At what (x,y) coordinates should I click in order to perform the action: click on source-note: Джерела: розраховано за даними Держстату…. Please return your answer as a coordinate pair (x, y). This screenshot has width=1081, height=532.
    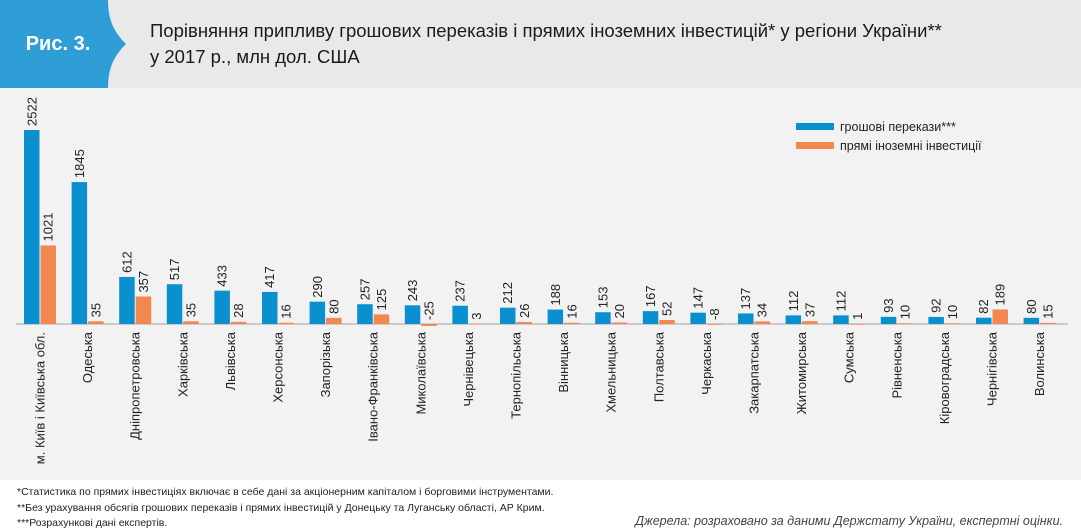
    Looking at the image, I should click on (849, 521).